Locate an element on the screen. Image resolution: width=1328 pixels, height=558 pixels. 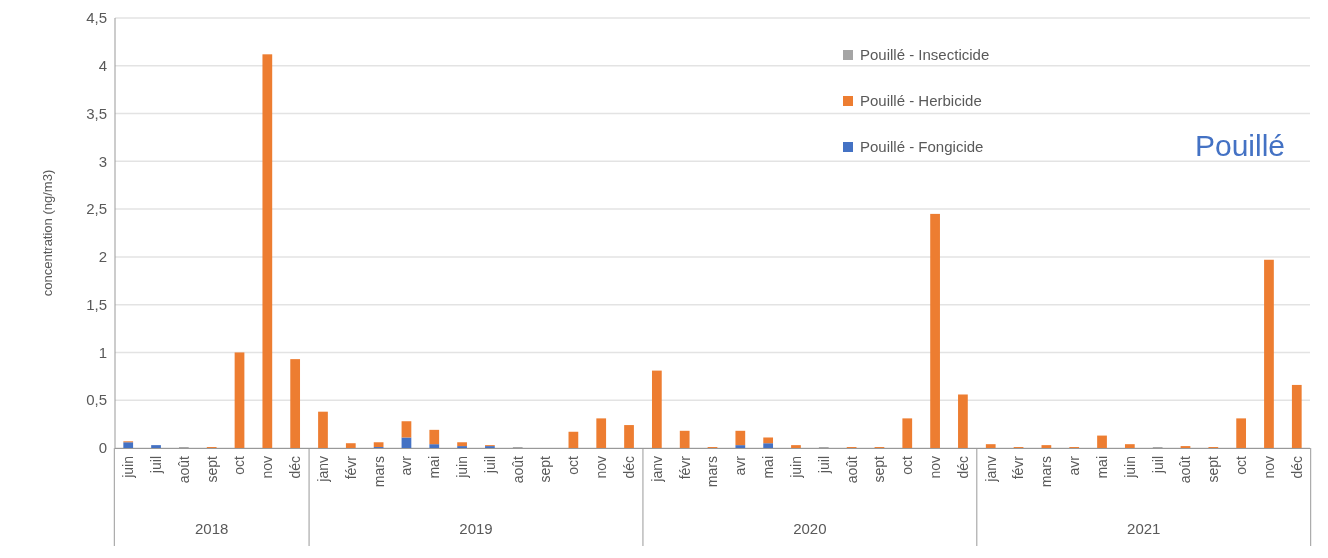
text: 2018 is located at coordinates (212, 528).